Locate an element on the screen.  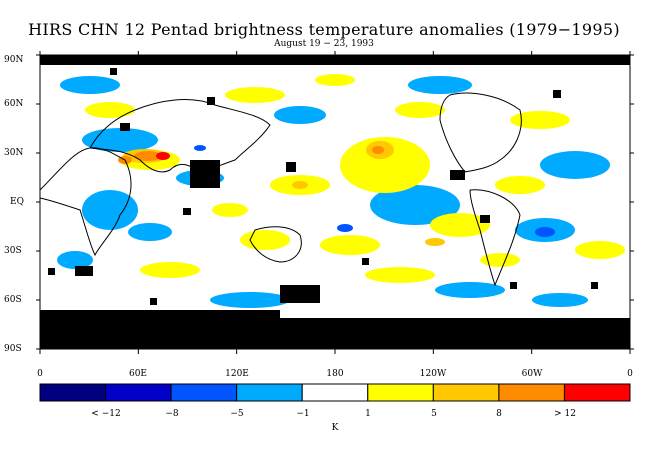
map-subtitle: August 19 − 23, 1993 is located at coordinates (324, 44).